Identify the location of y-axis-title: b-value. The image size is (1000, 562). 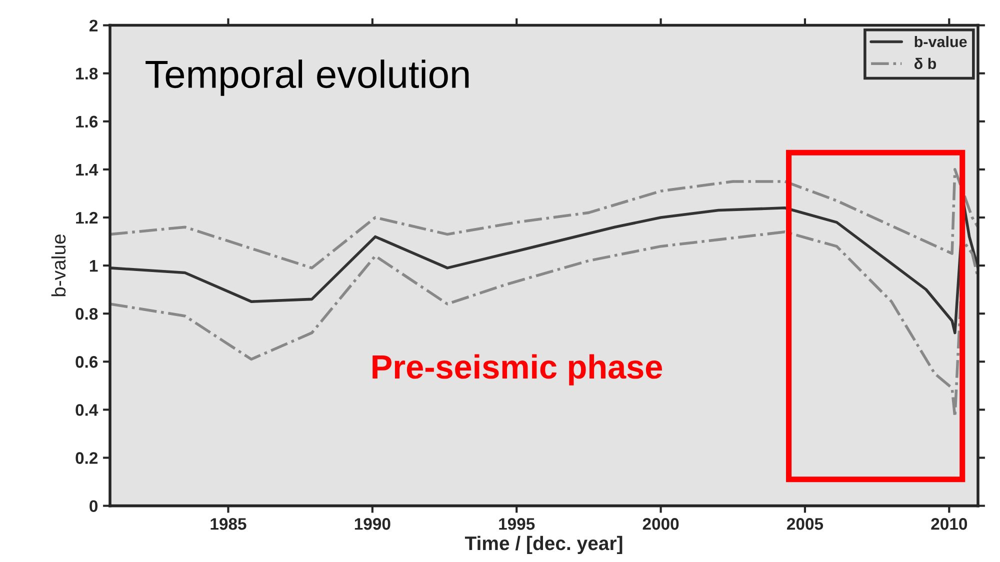
(58, 265).